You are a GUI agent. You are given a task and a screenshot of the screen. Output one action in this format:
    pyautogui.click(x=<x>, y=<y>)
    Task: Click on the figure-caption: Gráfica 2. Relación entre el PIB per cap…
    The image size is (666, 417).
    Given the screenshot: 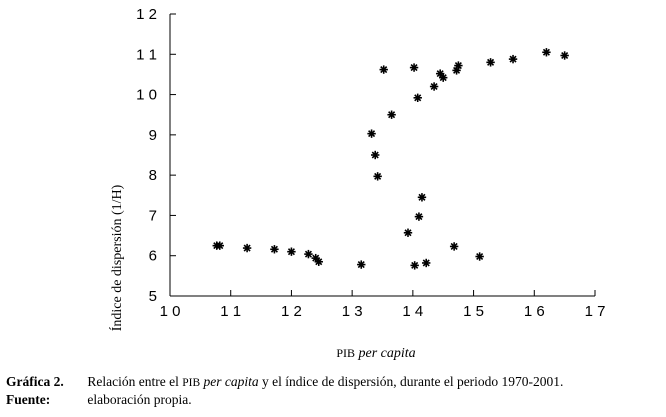 What is the action you would take?
    pyautogui.click(x=284, y=382)
    